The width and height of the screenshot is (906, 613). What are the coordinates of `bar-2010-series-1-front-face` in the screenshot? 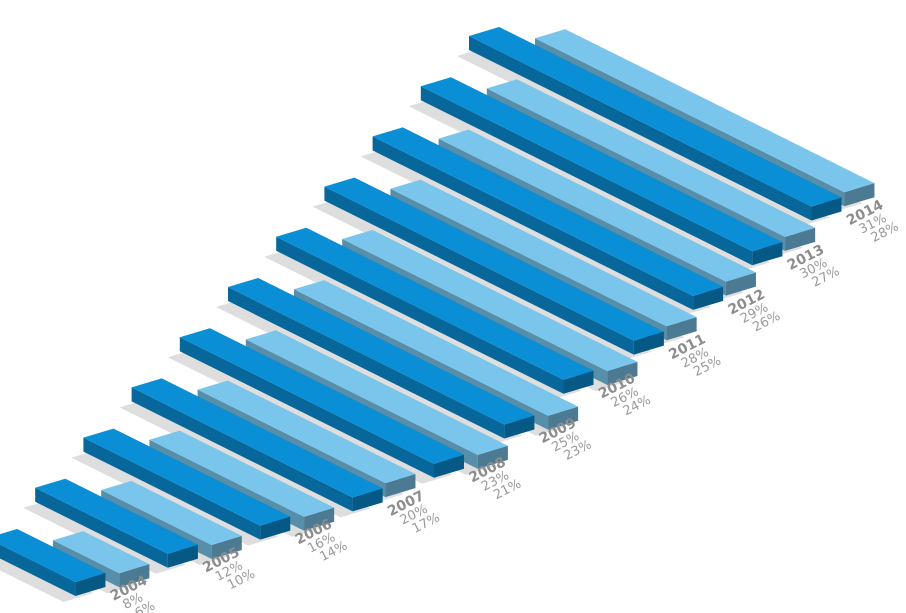 It's located at (420, 315).